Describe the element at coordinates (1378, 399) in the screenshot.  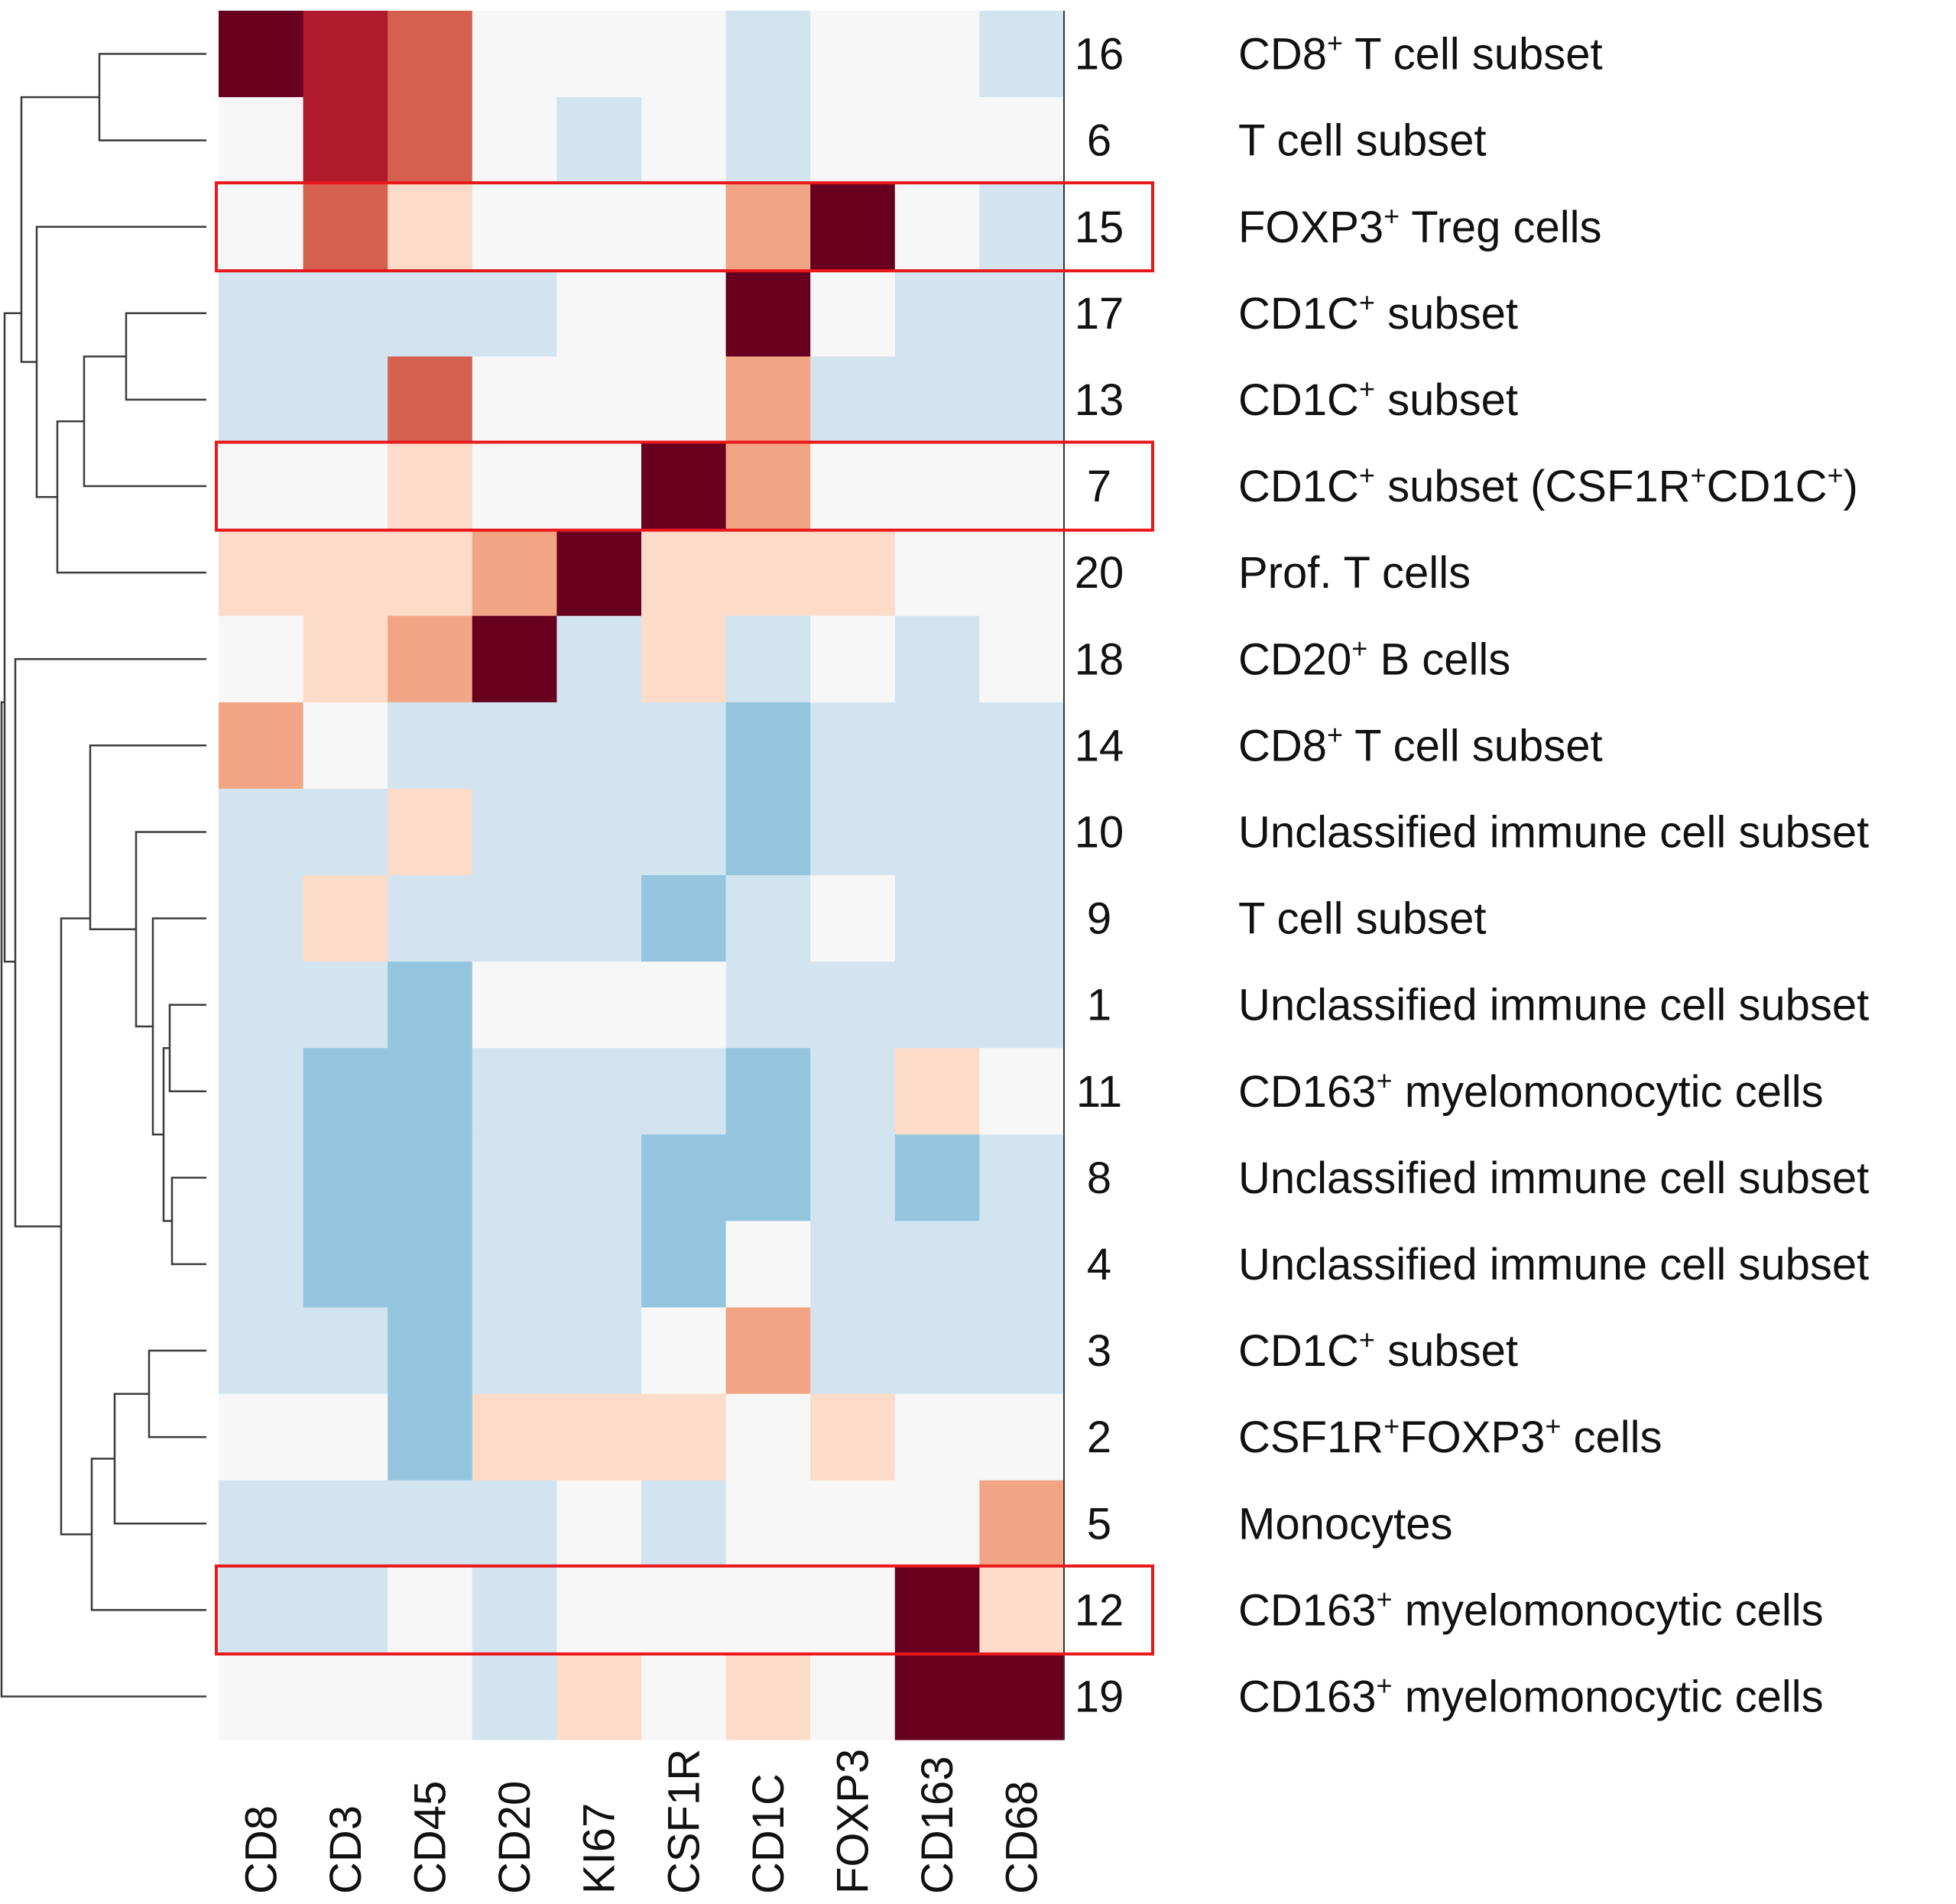
I see `cell-type-label: CD1C+ subset` at that location.